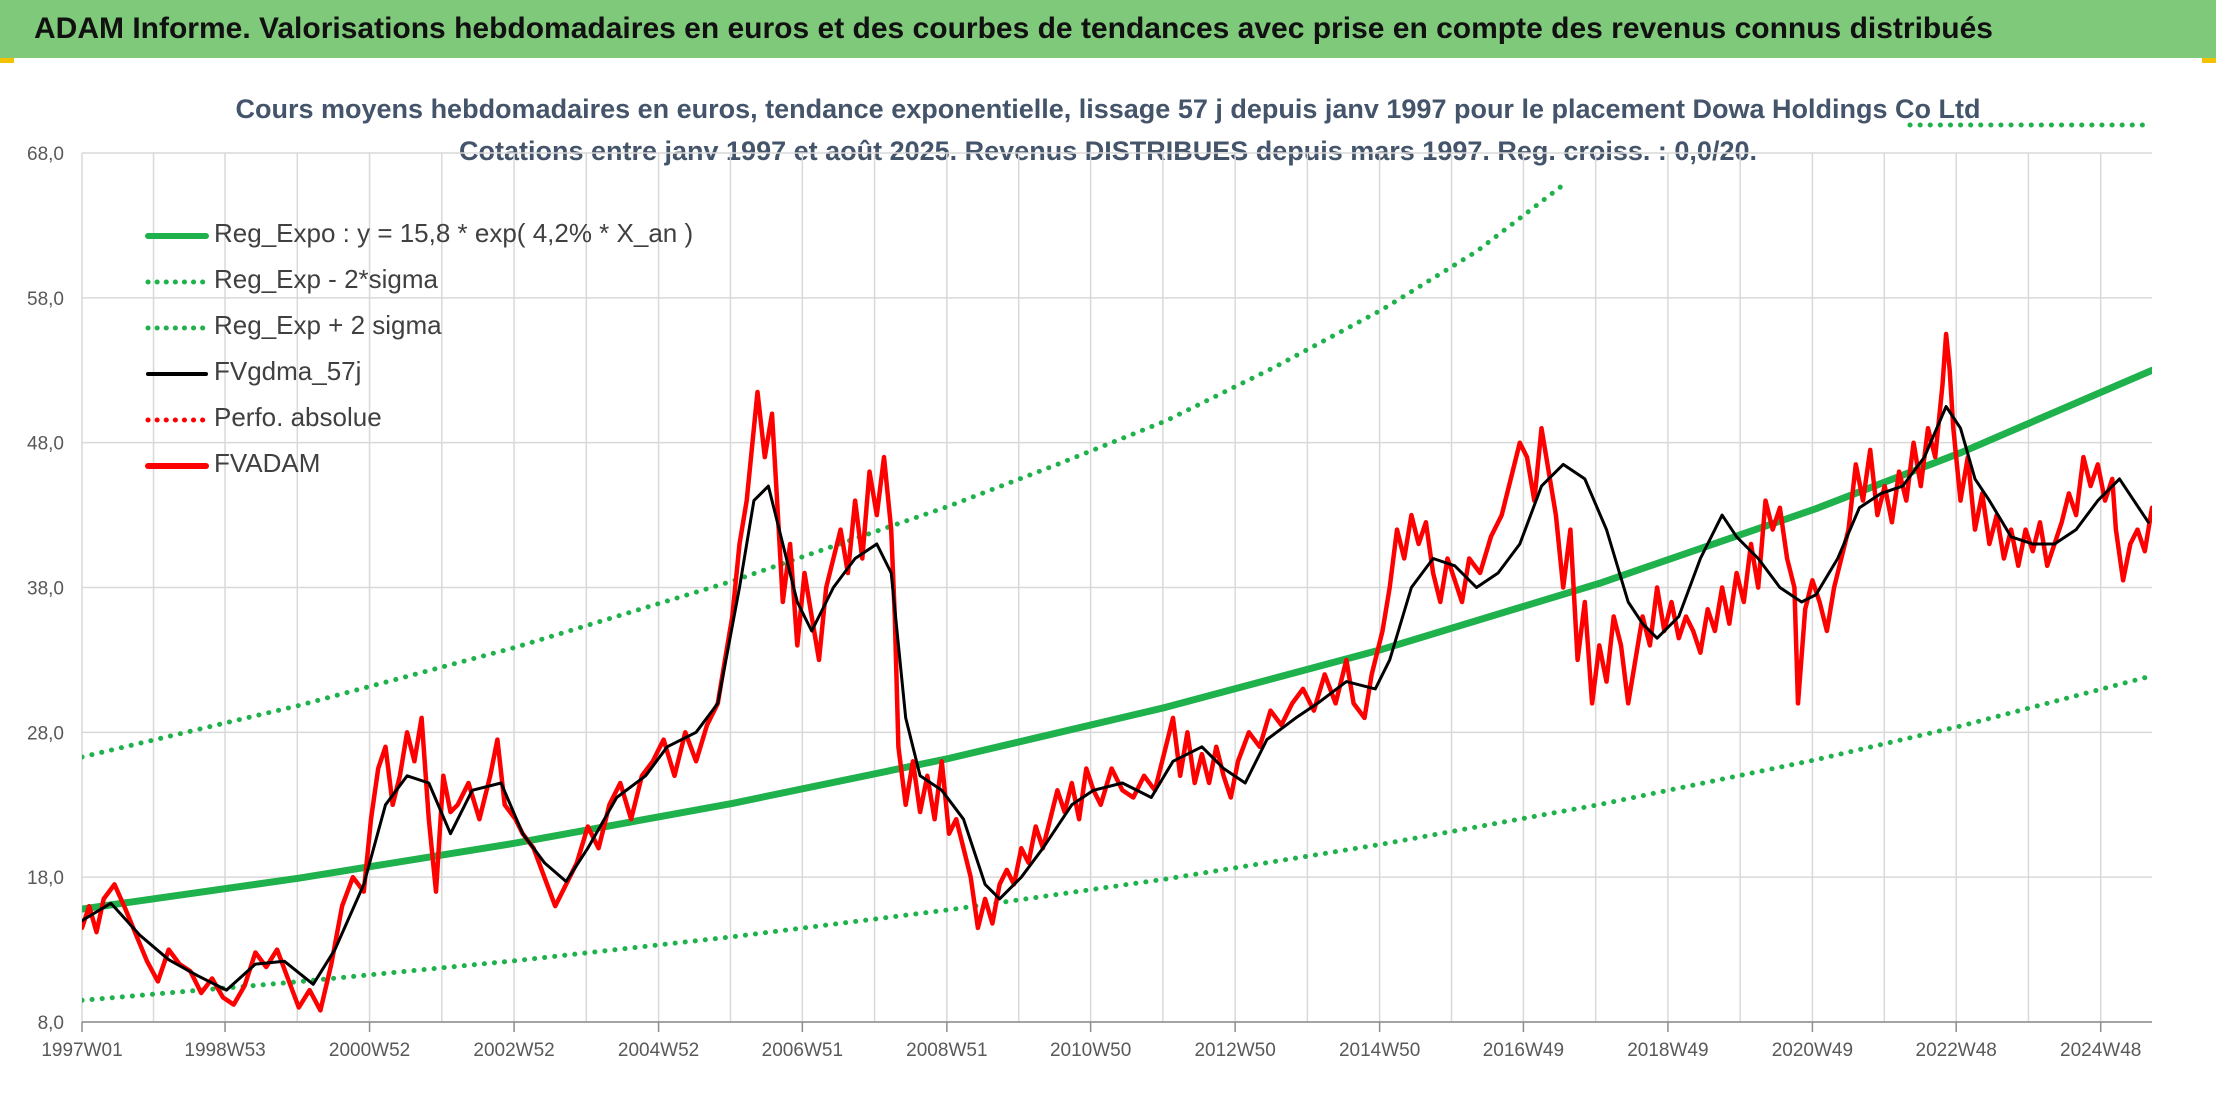 The image size is (2216, 1106). I want to click on y-tick-label: 8,0, so click(51, 1023).